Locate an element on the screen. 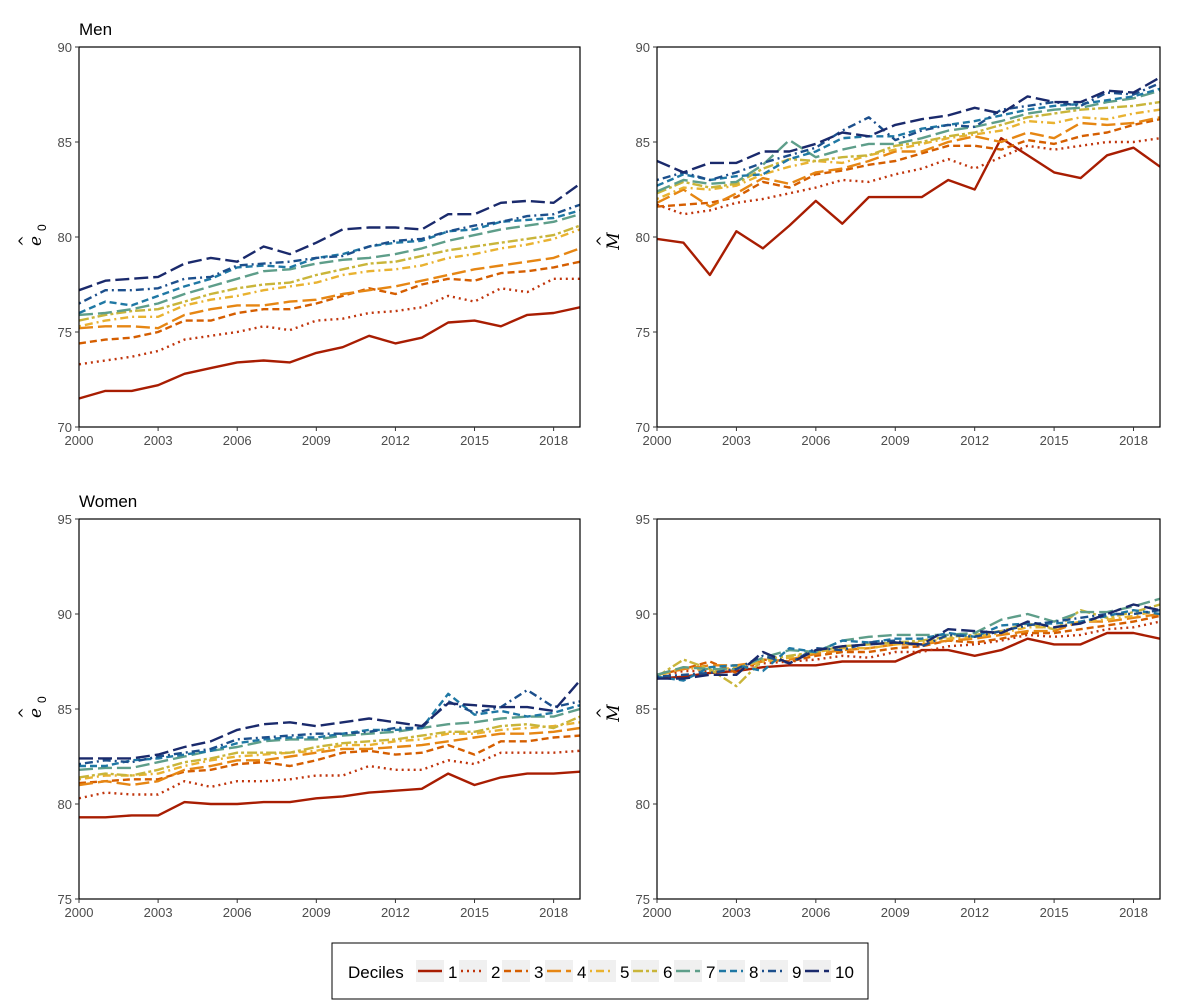 Image resolution: width=1200 pixels, height=1000 pixels. legend: Deciles 1 2 3 4 5 6 7 8 9 10 is located at coordinates (600, 971).